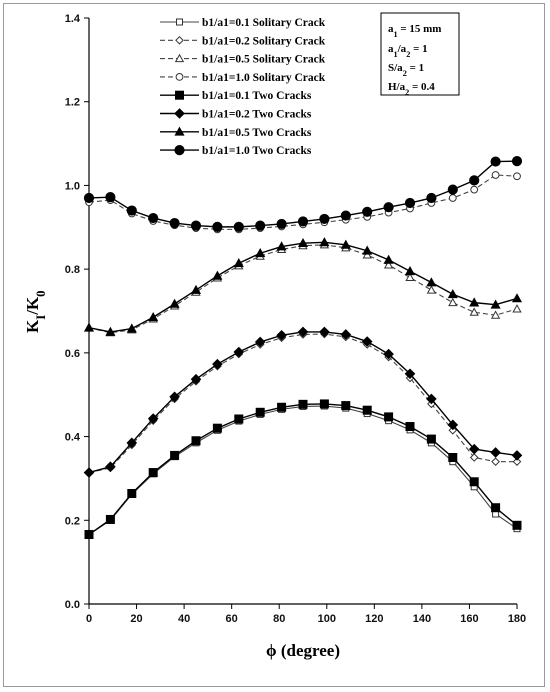 The height and width of the screenshot is (692, 550). I want to click on legend-label: b1/a1=0.1 Two Cracks, so click(257, 96).